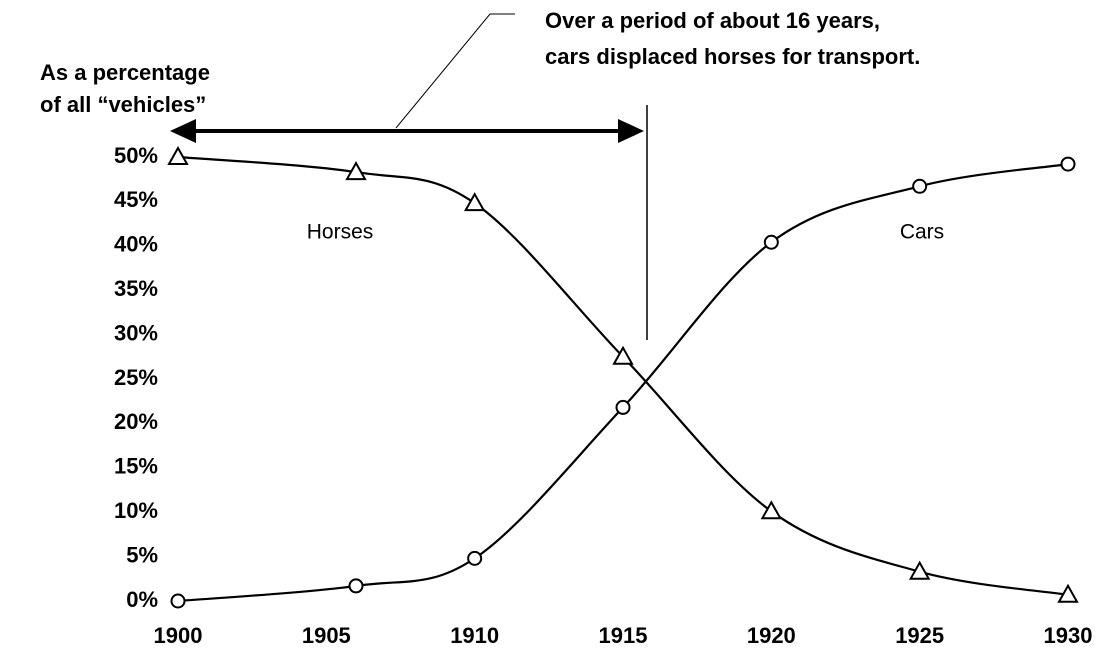  Describe the element at coordinates (922, 232) in the screenshot. I see `series-label: Cars` at that location.